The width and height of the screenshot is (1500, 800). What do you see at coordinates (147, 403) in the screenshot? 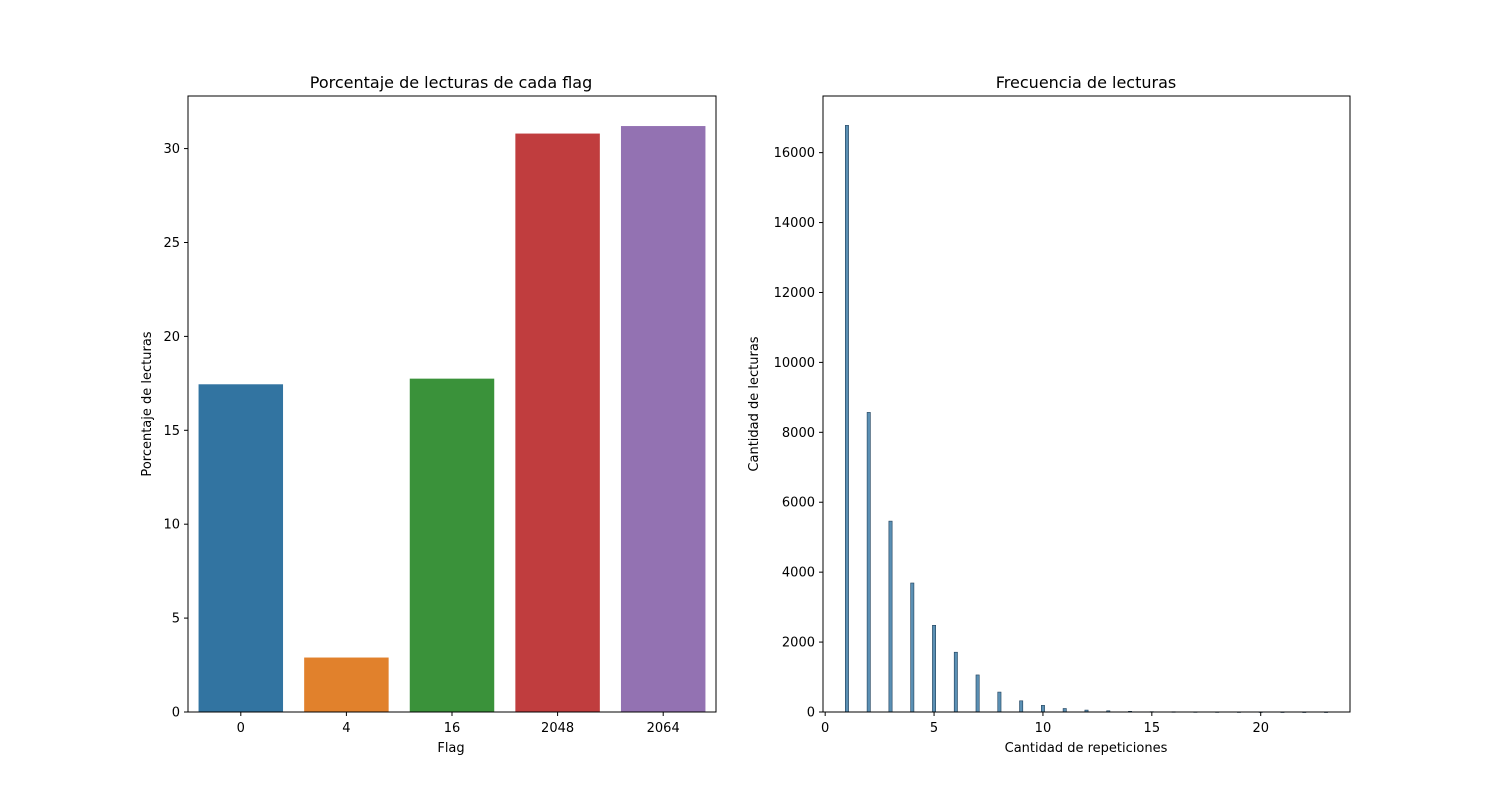
I see `y-axis-label: Porcentaje de lecturas` at bounding box center [147, 403].